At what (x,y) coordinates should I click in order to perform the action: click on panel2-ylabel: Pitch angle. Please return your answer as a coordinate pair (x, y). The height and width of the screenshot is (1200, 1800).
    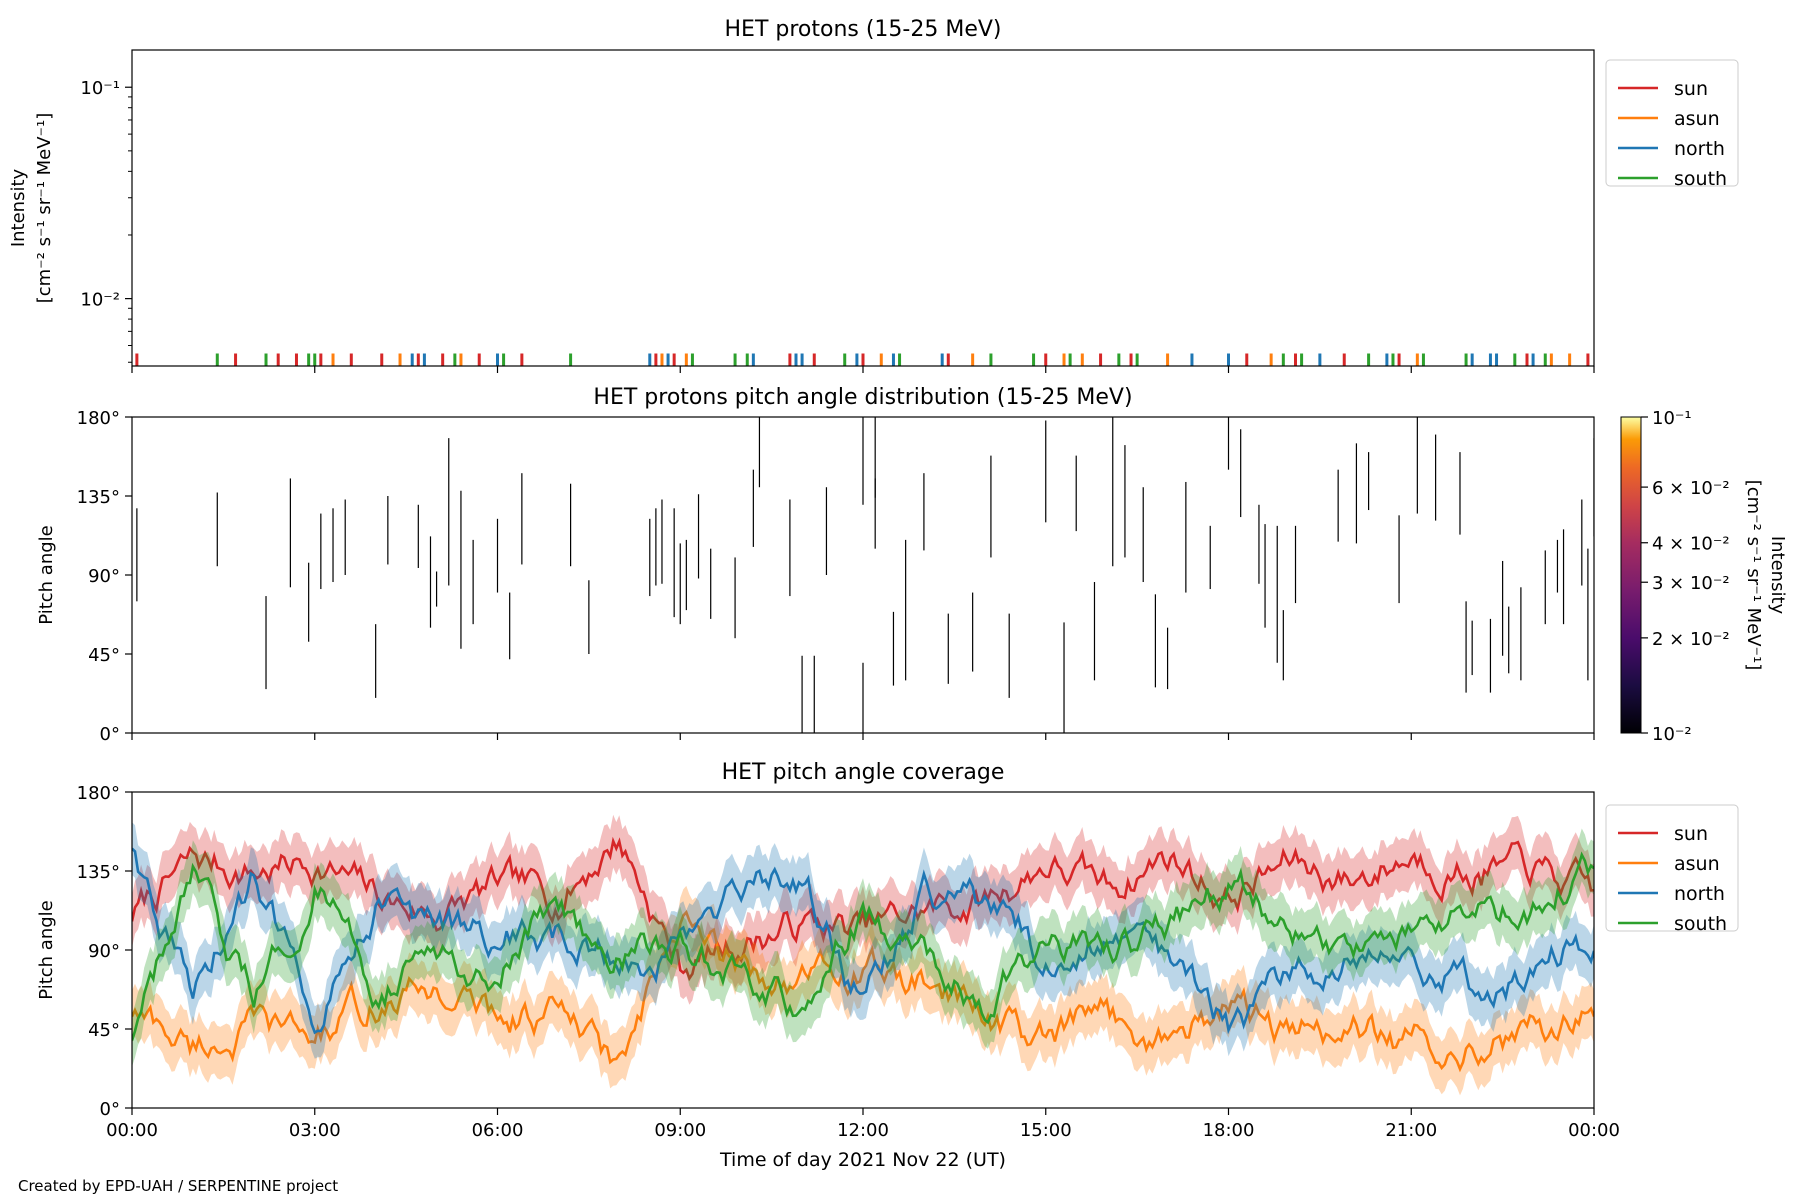
    Looking at the image, I should click on (46, 574).